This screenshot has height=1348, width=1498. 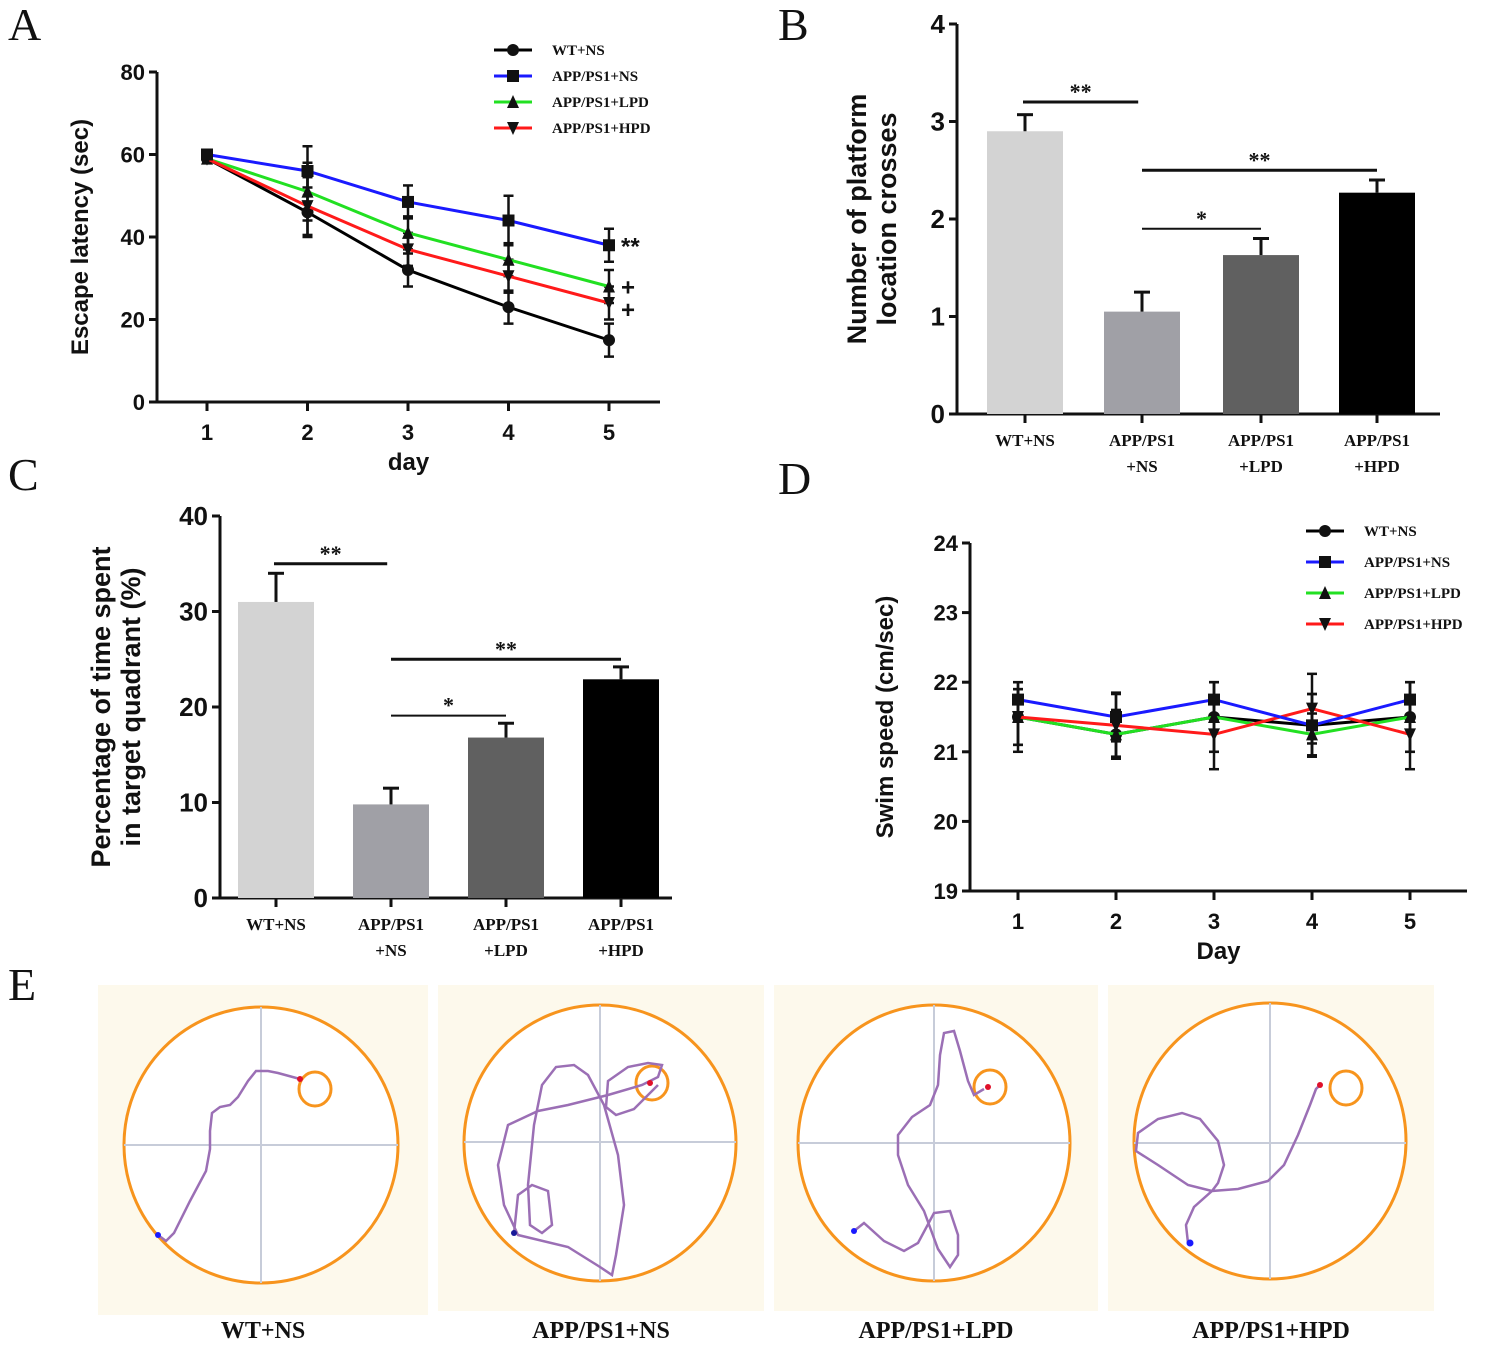 What do you see at coordinates (946, 752) in the screenshot?
I see `y-tick-label: 21` at bounding box center [946, 752].